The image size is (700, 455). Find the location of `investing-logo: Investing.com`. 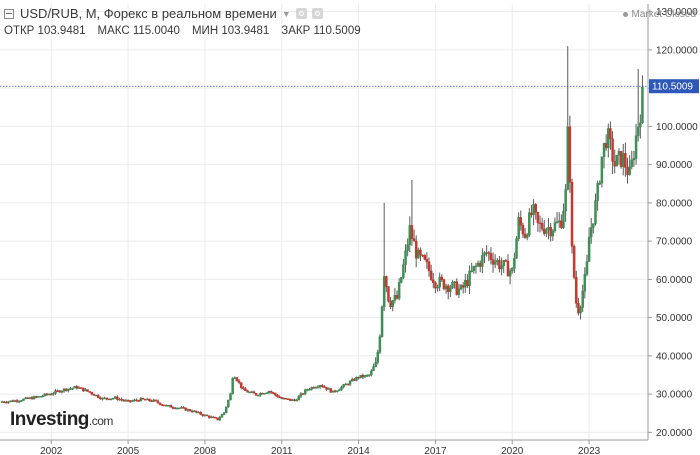

investing-logo: Investing.com is located at coordinates (61, 420).